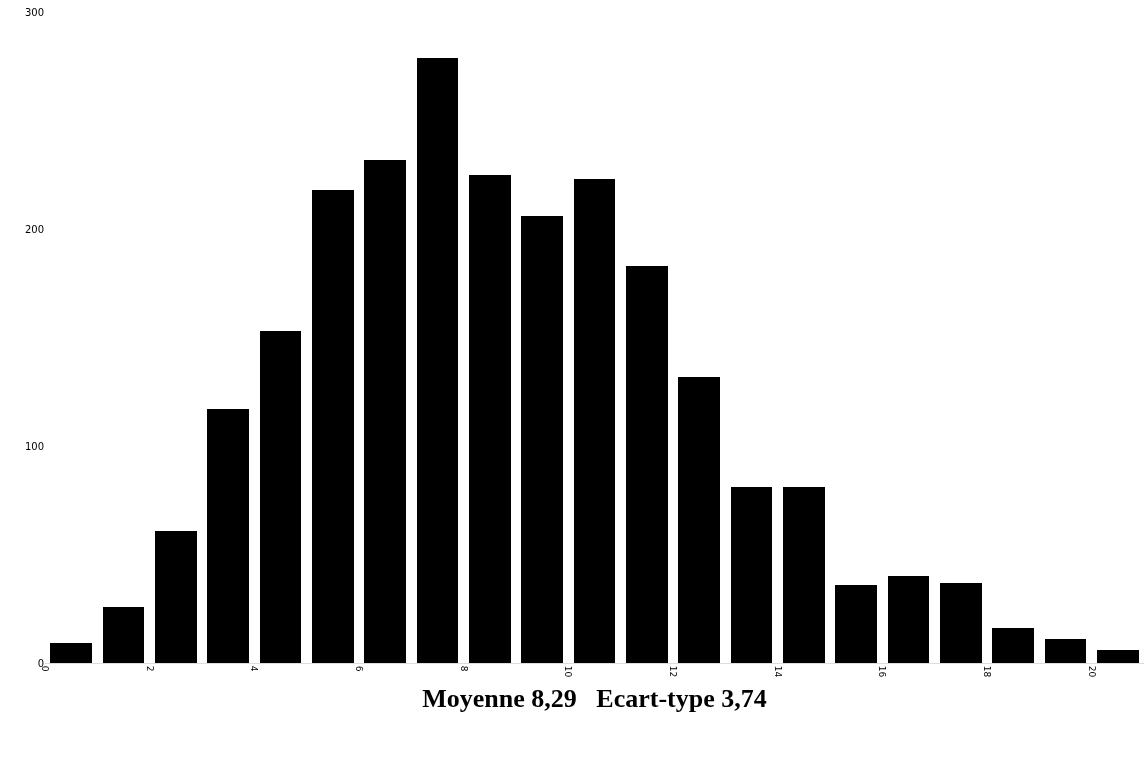 This screenshot has width=1144, height=758. What do you see at coordinates (673, 671) in the screenshot?
I see `x-tick-label: 12` at bounding box center [673, 671].